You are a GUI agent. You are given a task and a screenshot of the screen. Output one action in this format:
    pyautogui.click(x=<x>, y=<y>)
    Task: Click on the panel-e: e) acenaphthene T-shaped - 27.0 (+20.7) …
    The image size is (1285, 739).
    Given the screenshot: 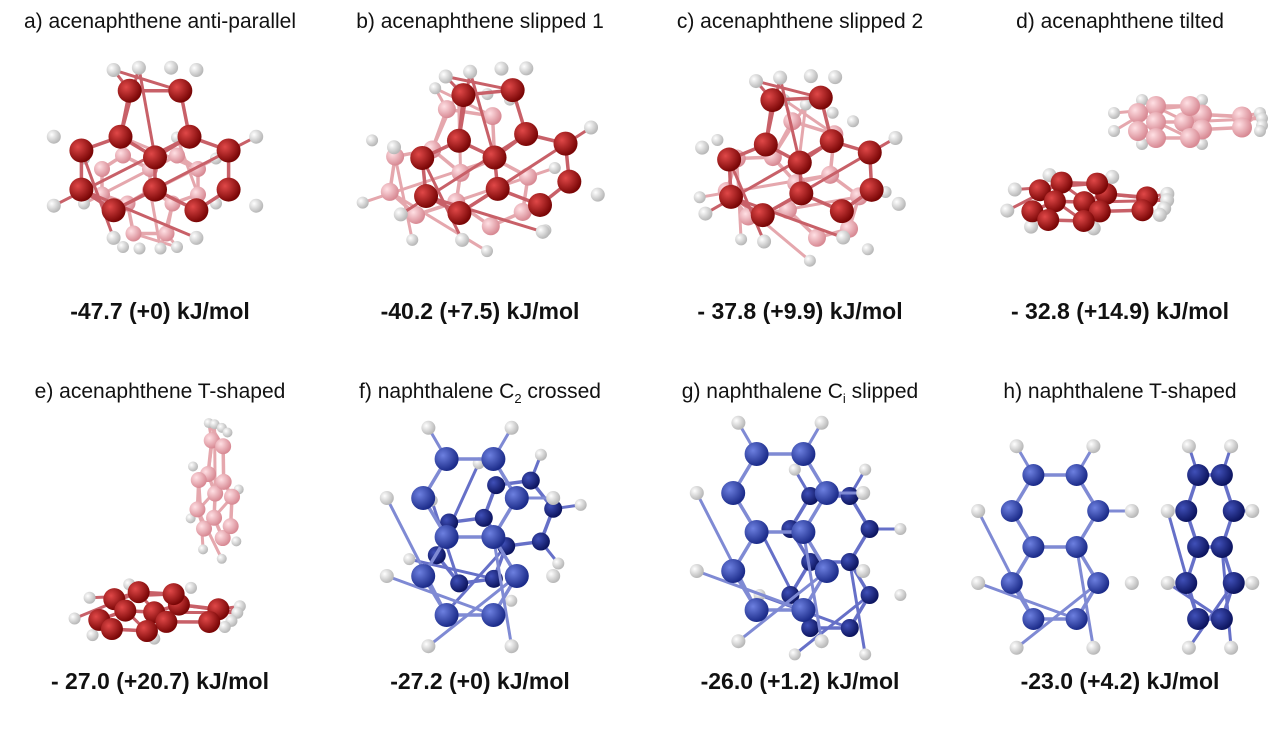 What is the action you would take?
    pyautogui.click(x=160, y=554)
    